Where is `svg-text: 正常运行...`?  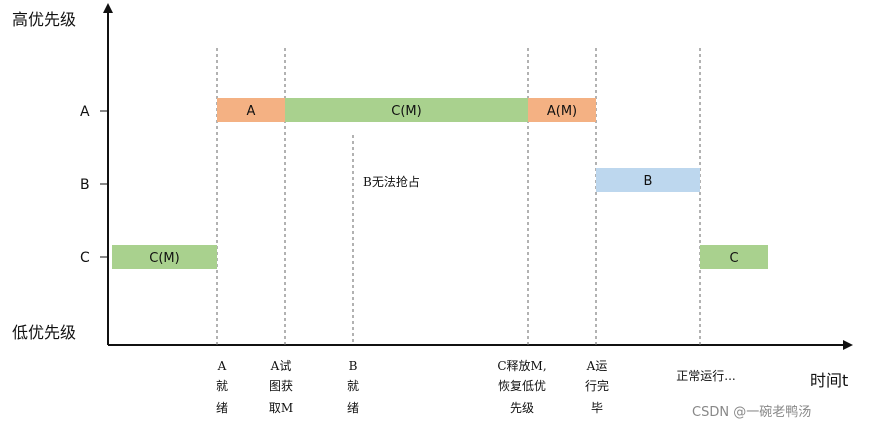 svg-text: 正常运行... is located at coordinates (705, 376).